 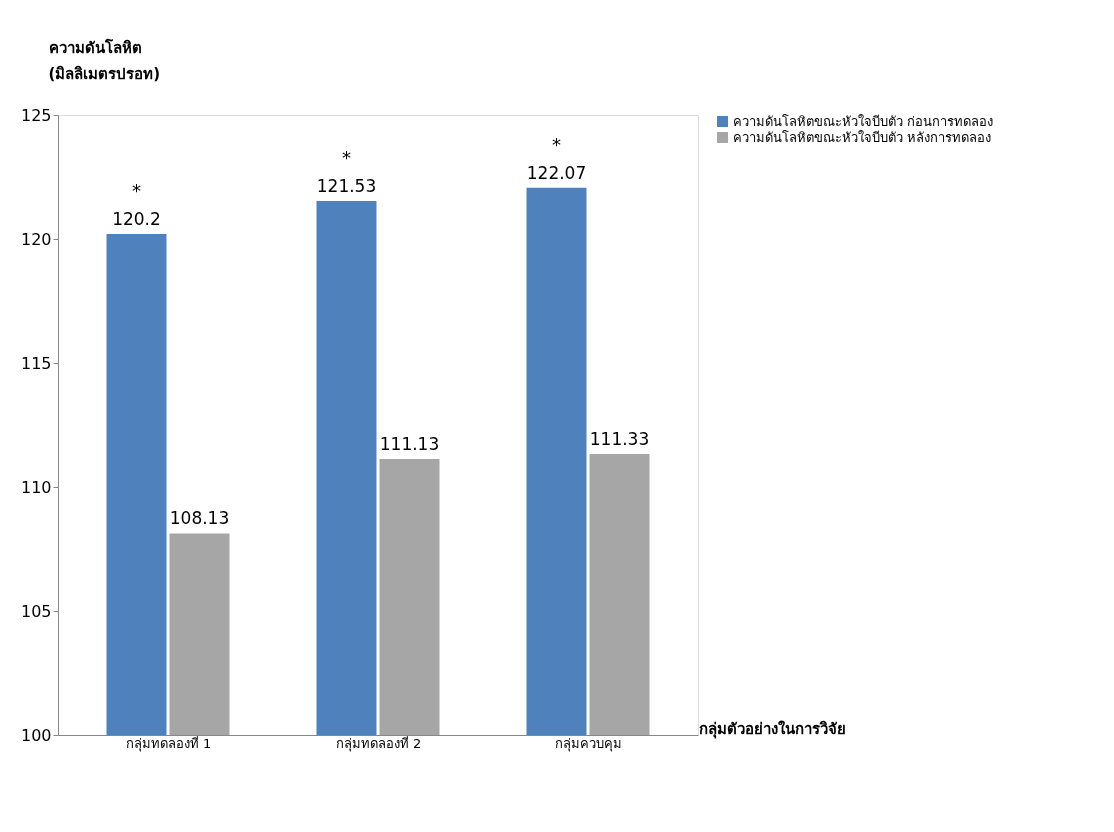 I want to click on y-tick-label: 125, so click(x=36, y=115).